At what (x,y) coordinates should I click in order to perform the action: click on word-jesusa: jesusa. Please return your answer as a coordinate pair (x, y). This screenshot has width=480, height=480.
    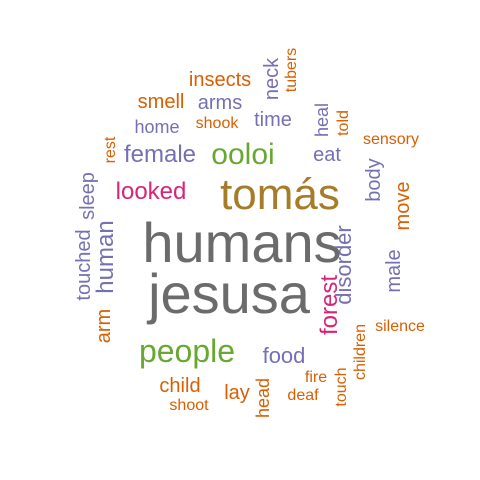
    Looking at the image, I should click on (229, 293).